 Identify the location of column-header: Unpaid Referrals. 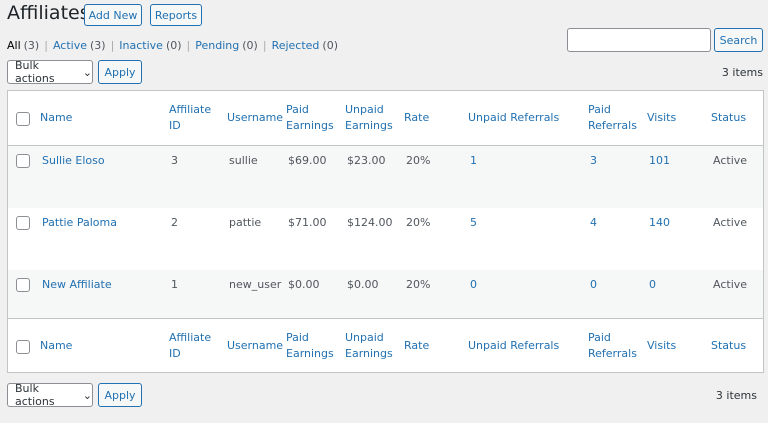
(523, 118).